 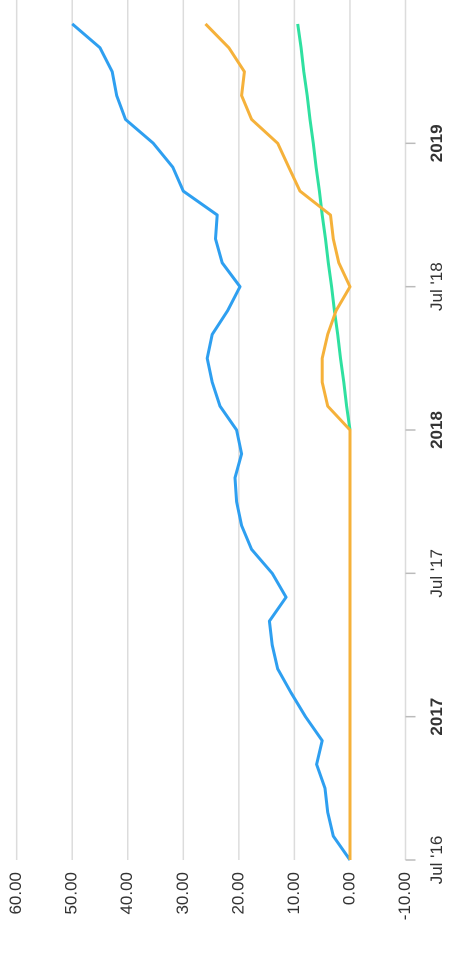 I want to click on time-tick-label: 2018, so click(x=436, y=430).